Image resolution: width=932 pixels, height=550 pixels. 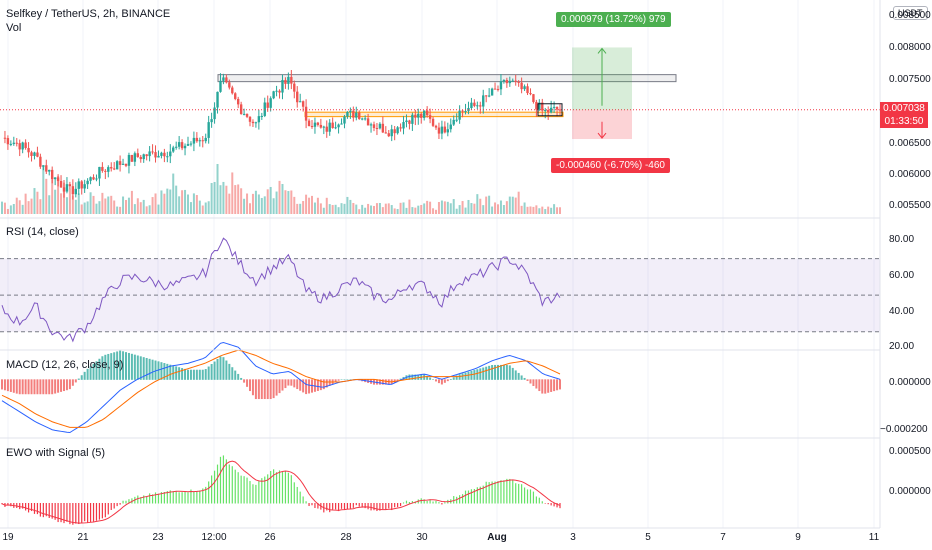 I want to click on target-badge: 0.000979 (13.72%) 979, so click(x=613, y=19).